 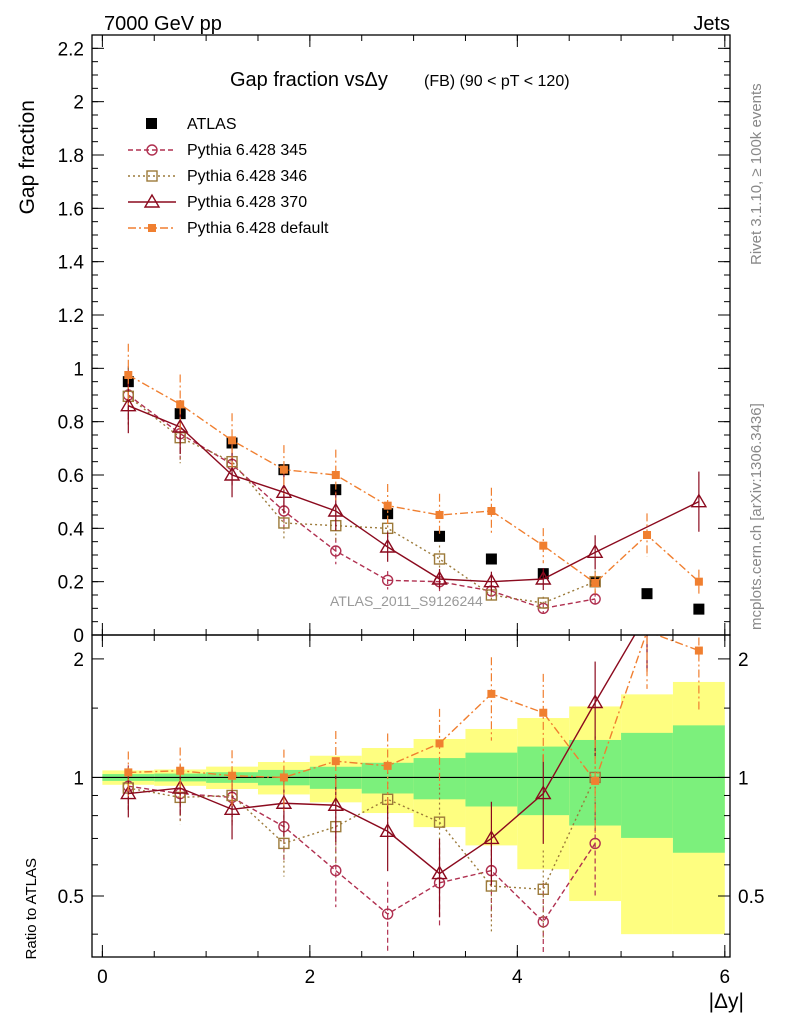 I want to click on ytick-label-5: 1, so click(x=78, y=369).